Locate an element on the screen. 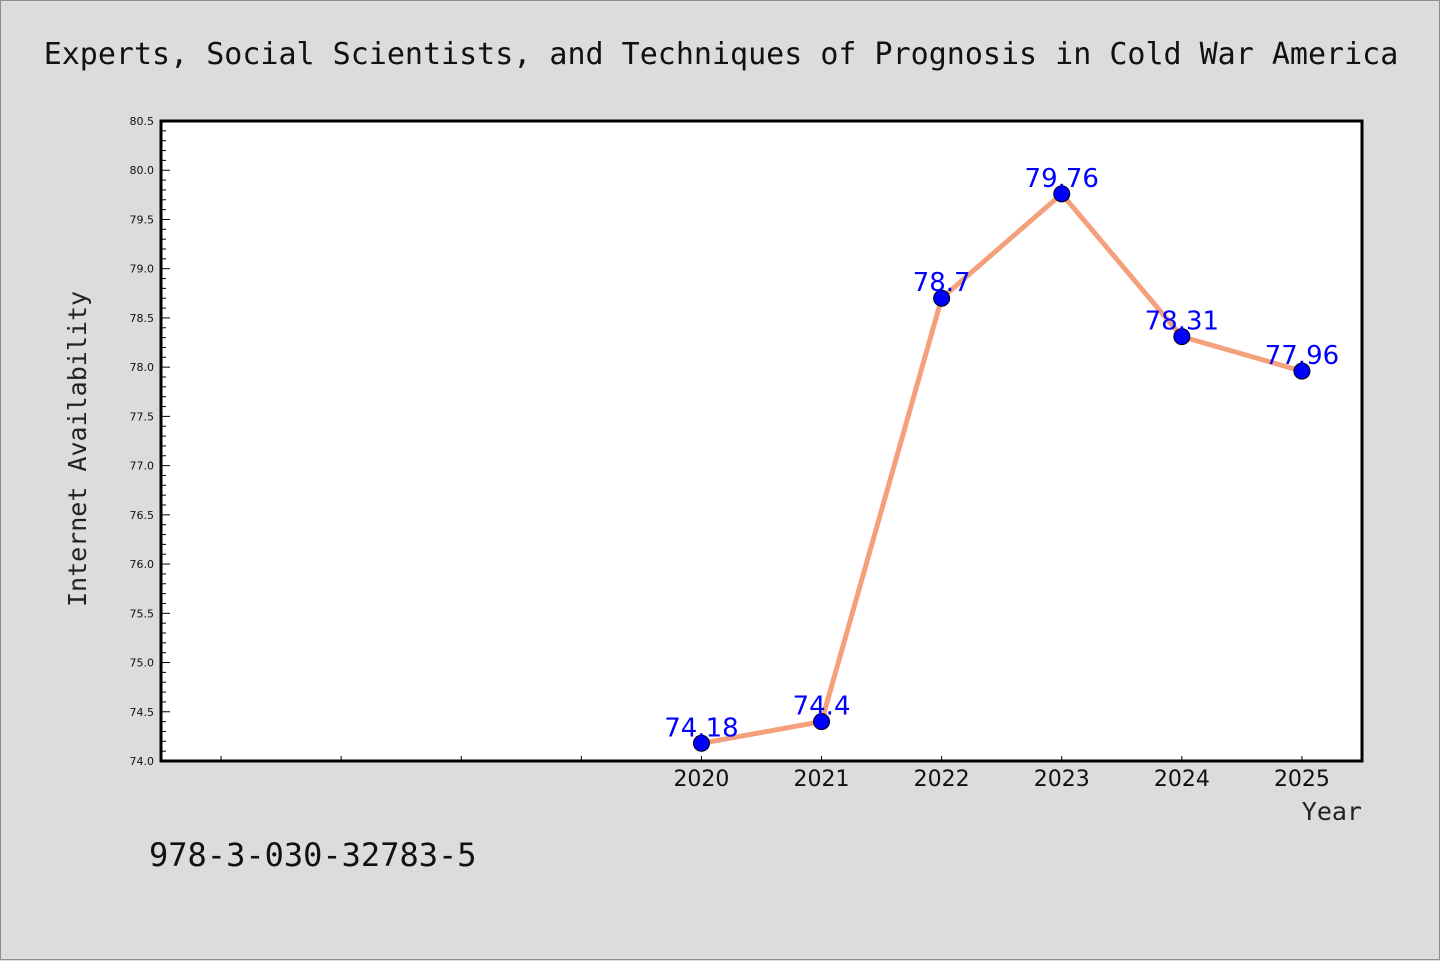 The image size is (1440, 961). x-tick-label: 2021 is located at coordinates (822, 779).